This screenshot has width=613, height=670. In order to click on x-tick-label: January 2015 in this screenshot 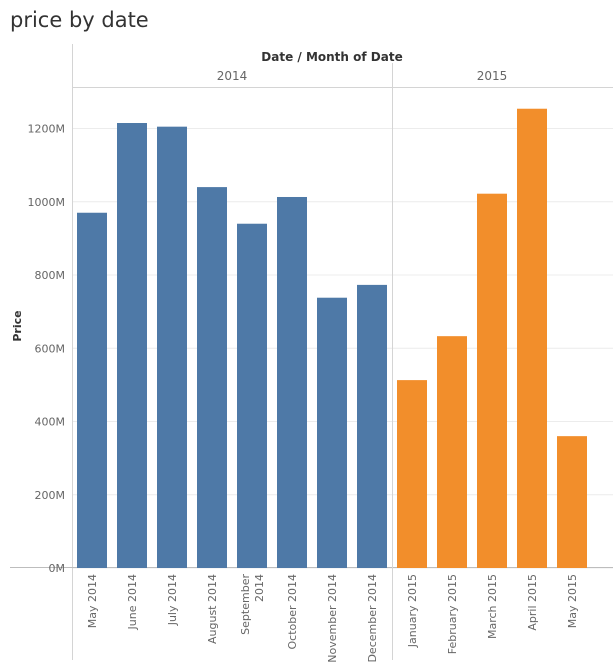, I will do `click(412, 611)`.